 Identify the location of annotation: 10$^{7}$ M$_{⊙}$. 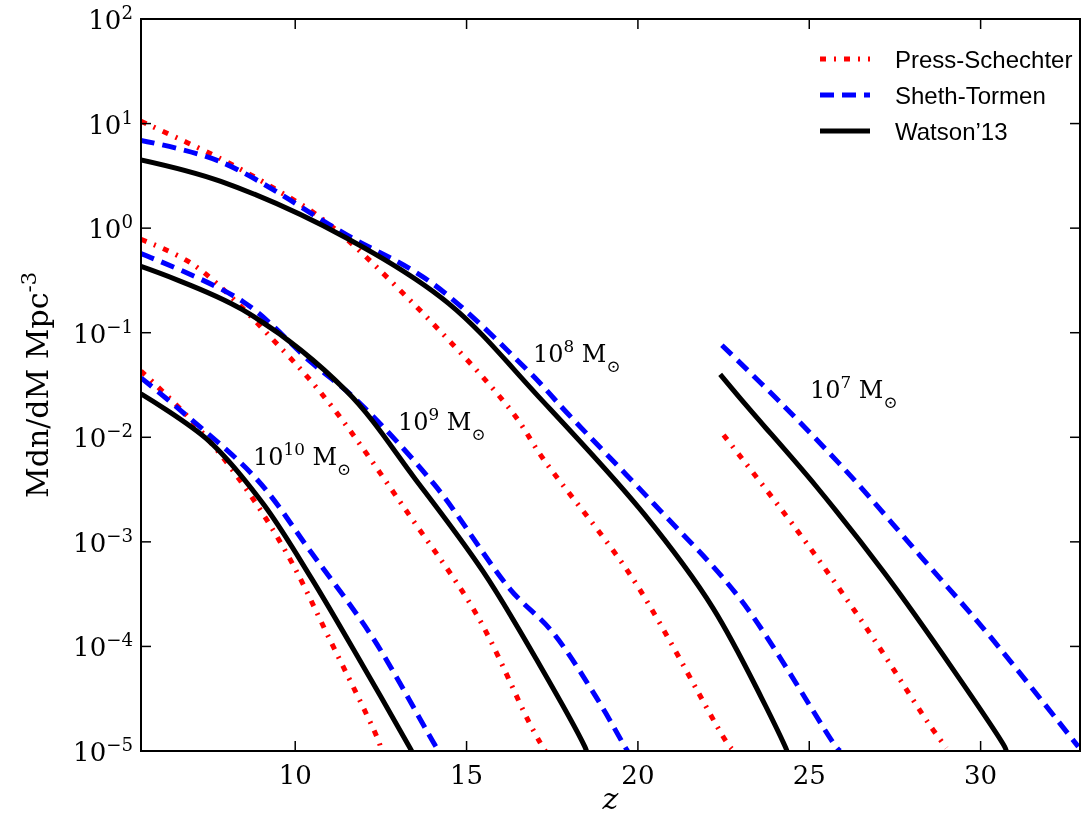
(854, 392).